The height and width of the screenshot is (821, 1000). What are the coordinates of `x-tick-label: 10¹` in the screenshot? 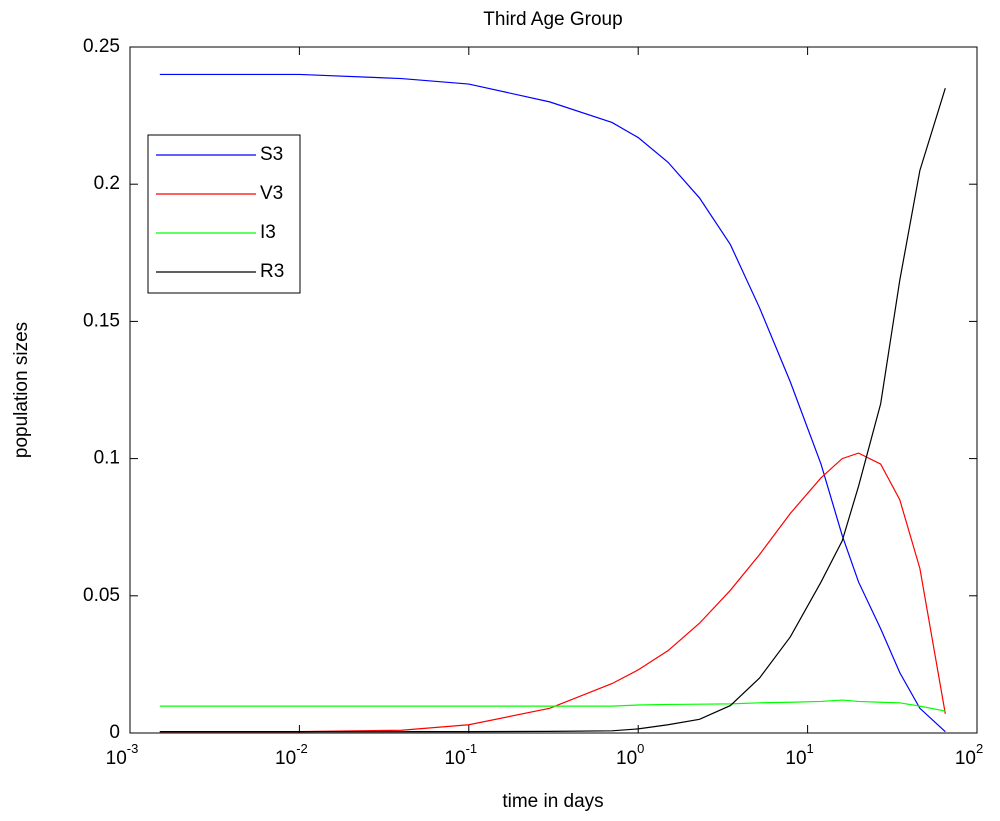 It's located at (799, 755).